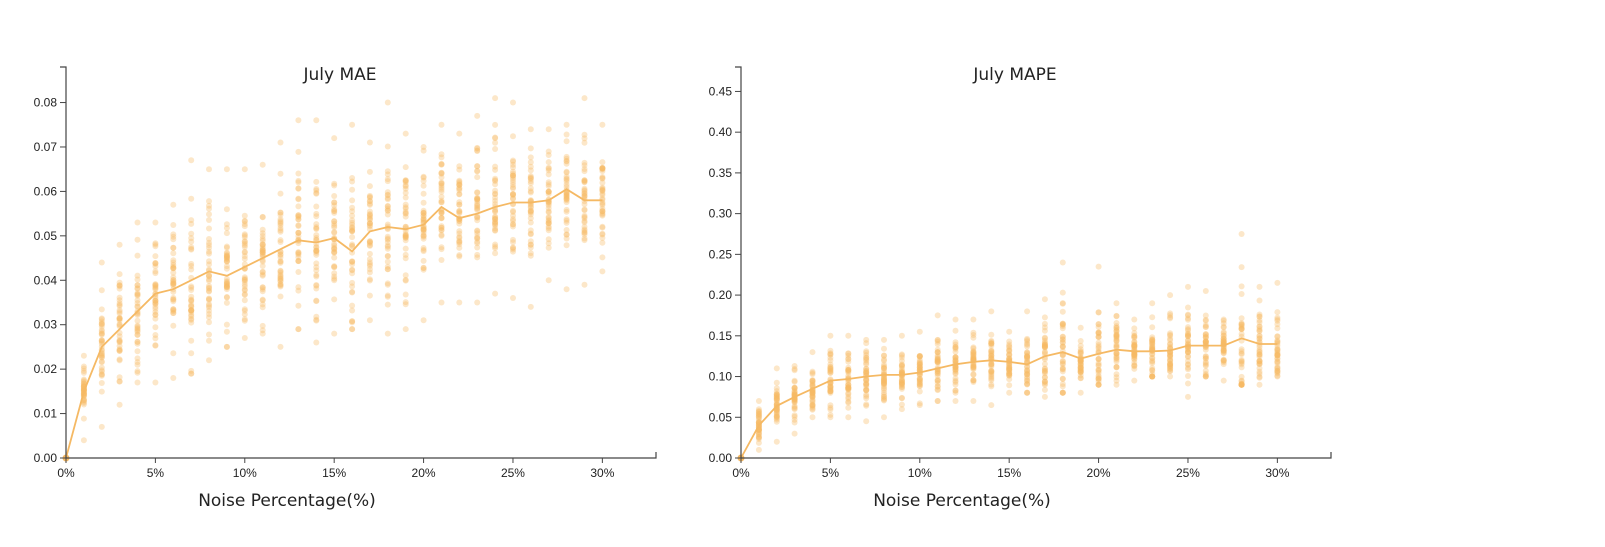  I want to click on x-tick-label: 5%, so click(156, 473).